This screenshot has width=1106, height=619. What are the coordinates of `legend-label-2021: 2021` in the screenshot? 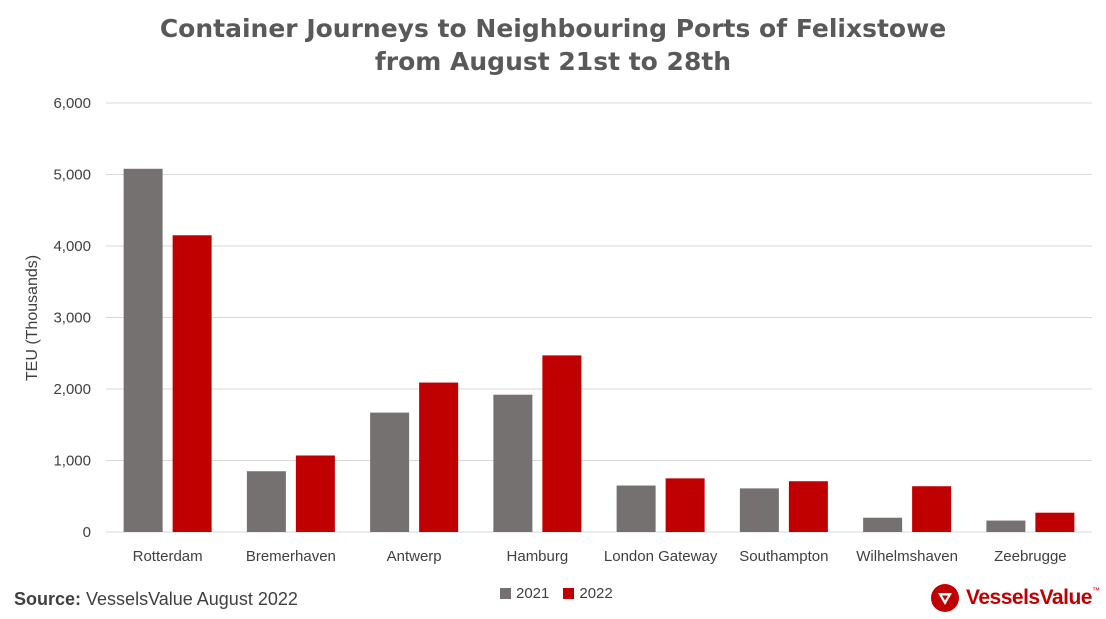 It's located at (533, 593).